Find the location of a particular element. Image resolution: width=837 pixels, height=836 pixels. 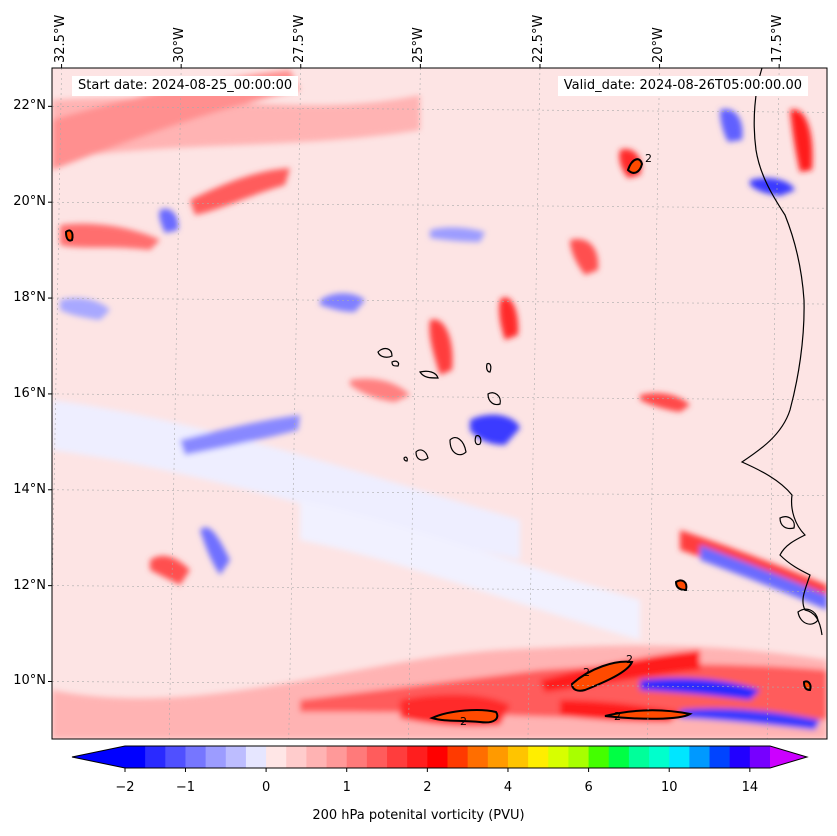

colorbar-under-arrow is located at coordinates (98, 757).